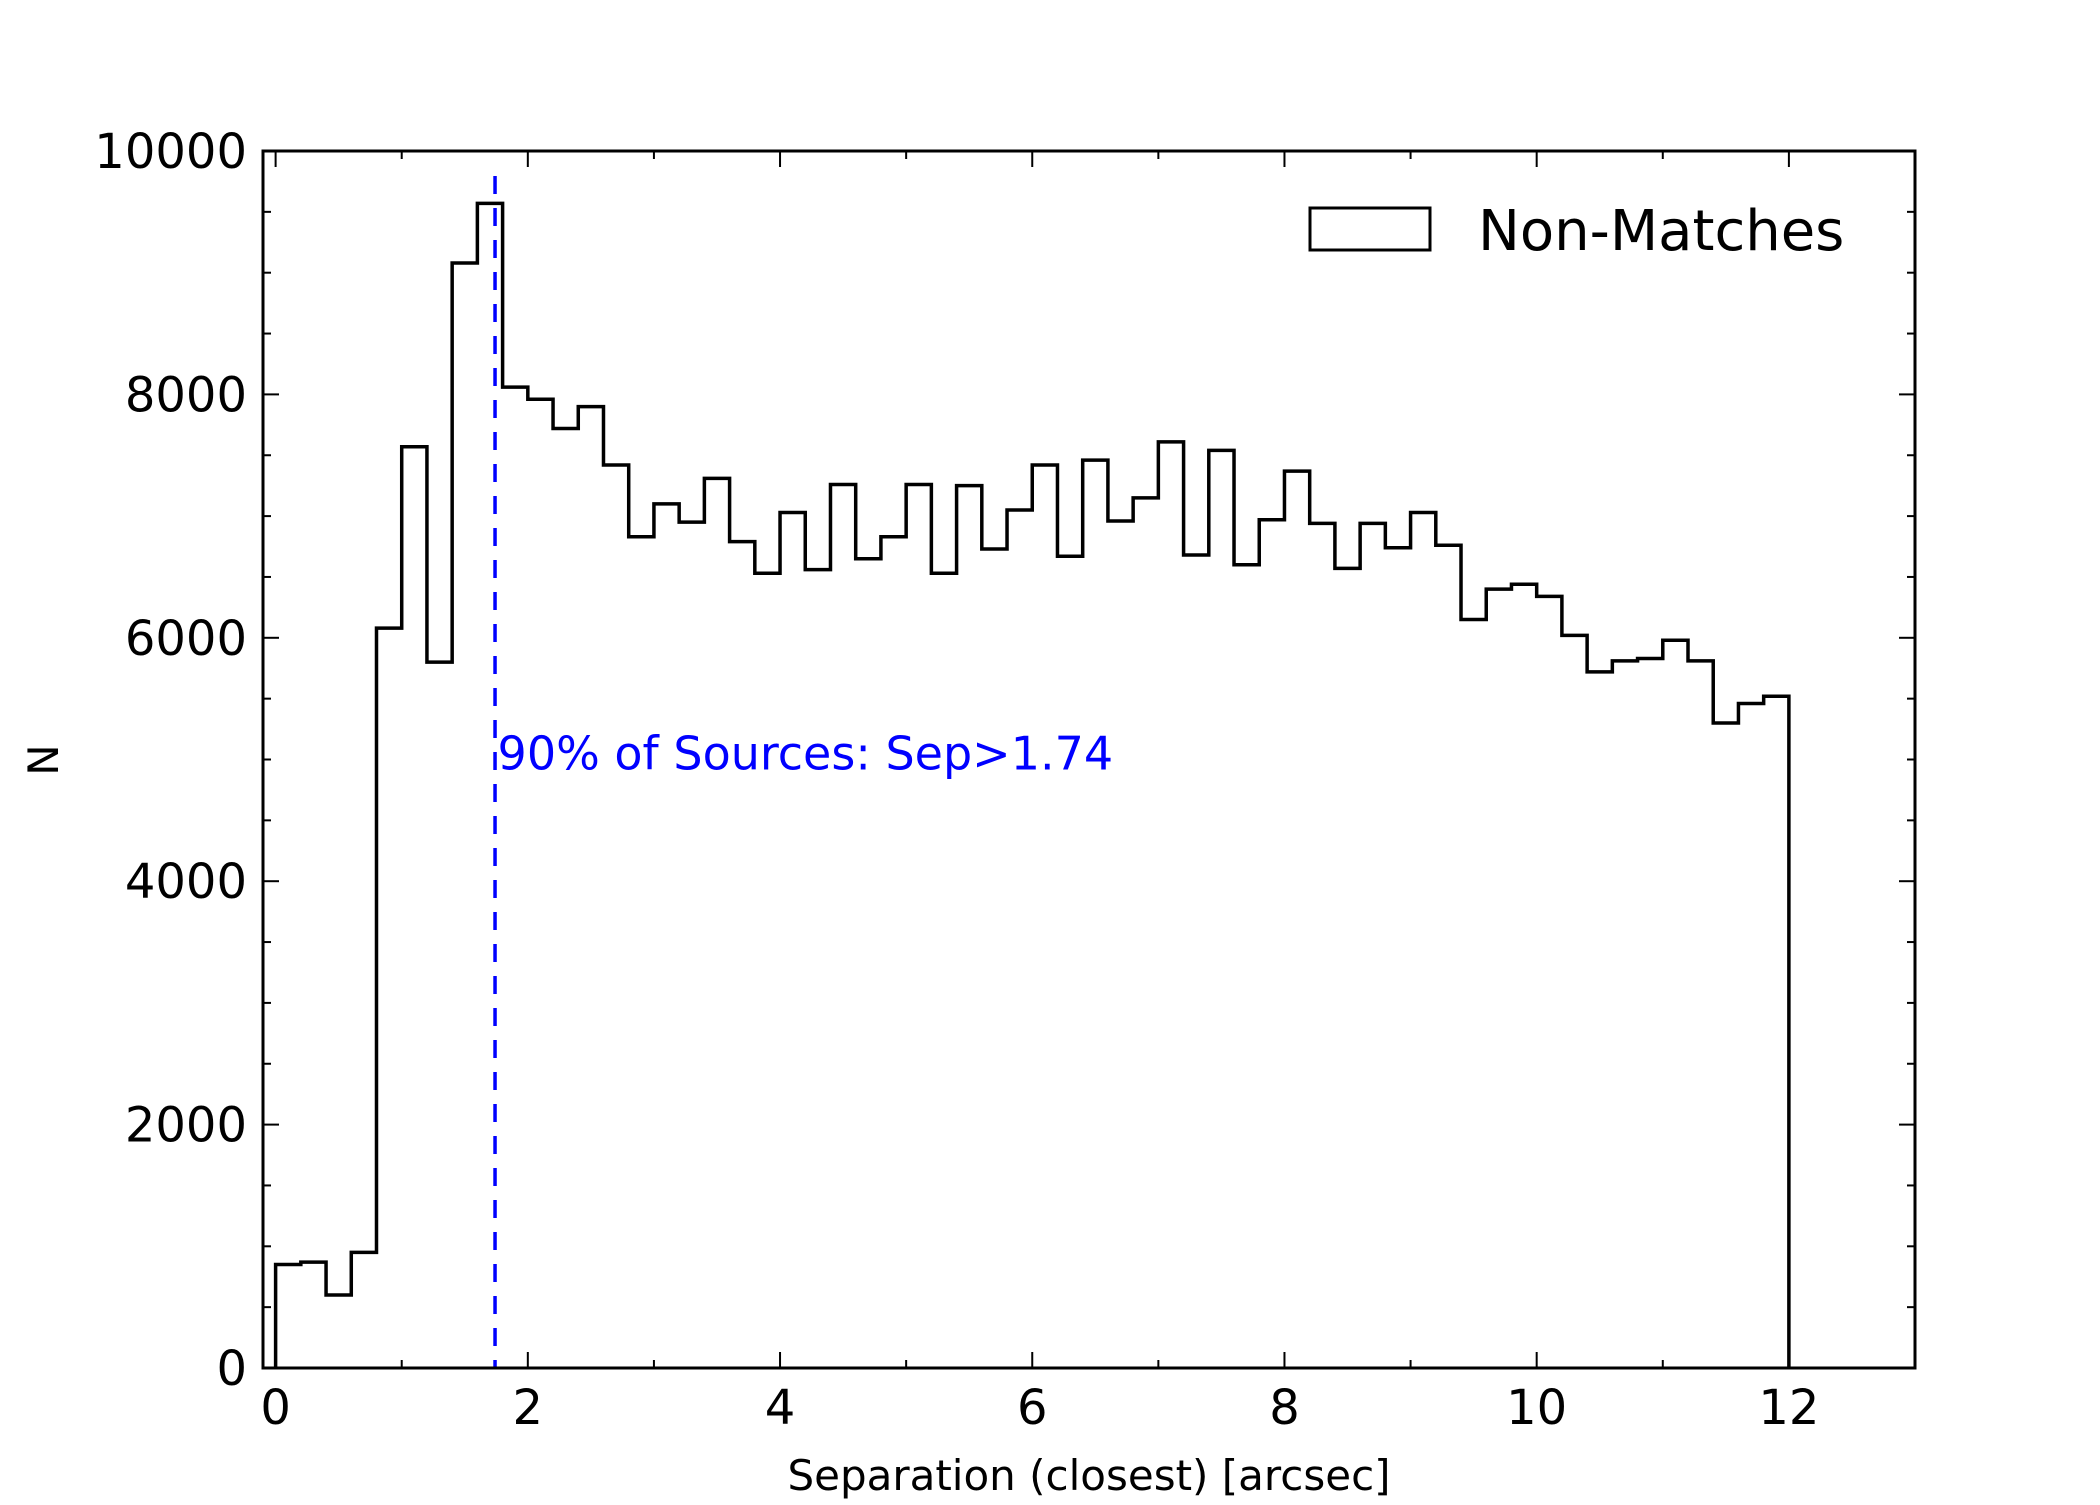 This screenshot has height=1505, width=2100. I want to click on x-tick-label: 8, so click(1284, 1408).